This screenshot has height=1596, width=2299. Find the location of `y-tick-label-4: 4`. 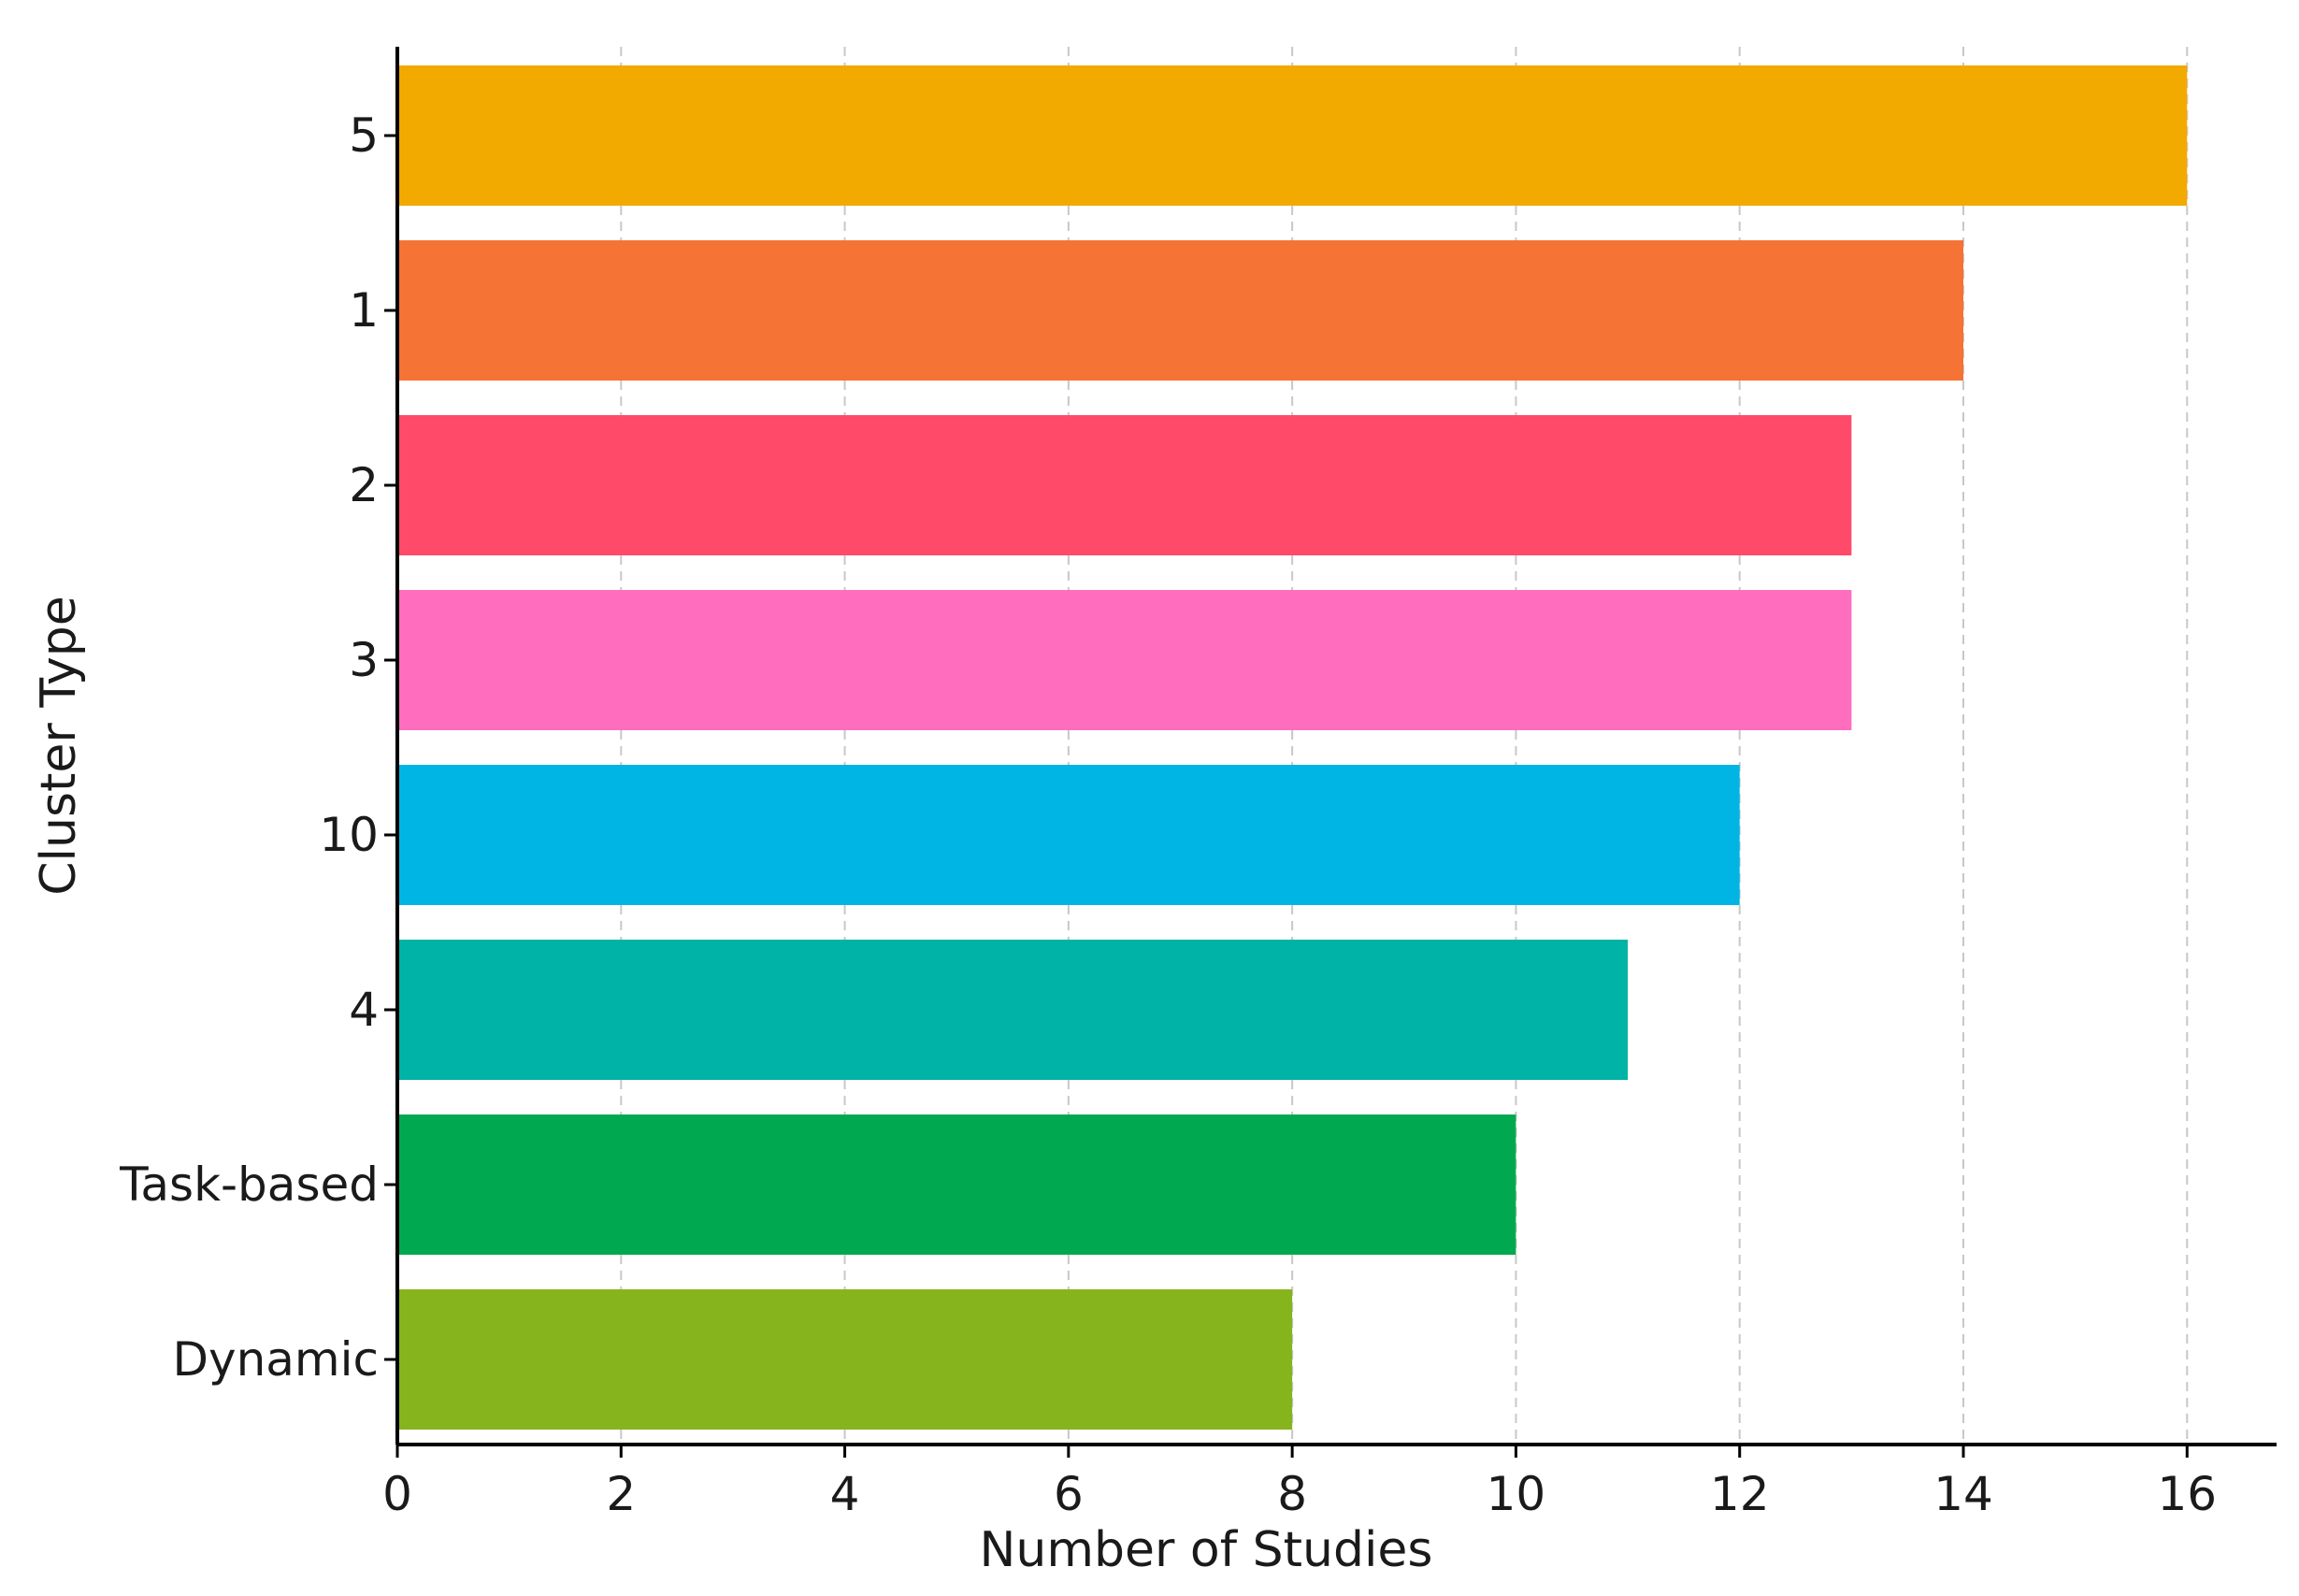

y-tick-label-4: 4 is located at coordinates (364, 1010).